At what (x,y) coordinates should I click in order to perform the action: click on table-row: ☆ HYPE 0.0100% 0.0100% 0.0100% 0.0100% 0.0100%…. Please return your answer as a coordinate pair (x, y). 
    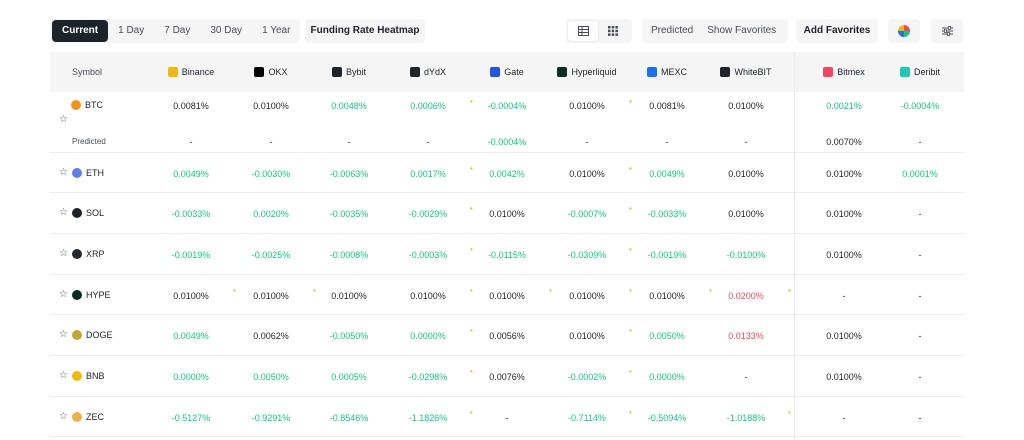
    Looking at the image, I should click on (507, 295).